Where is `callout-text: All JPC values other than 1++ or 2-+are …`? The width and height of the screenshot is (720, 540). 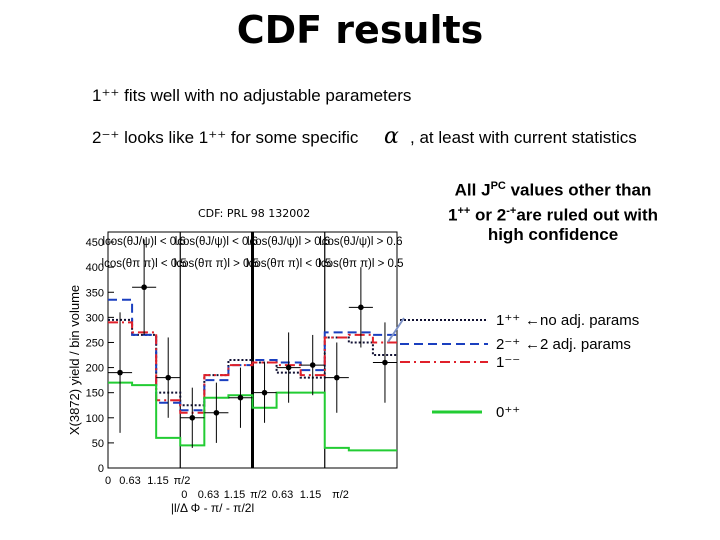
callout-text: All JPC values other than 1++ or 2-+are … is located at coordinates (553, 210).